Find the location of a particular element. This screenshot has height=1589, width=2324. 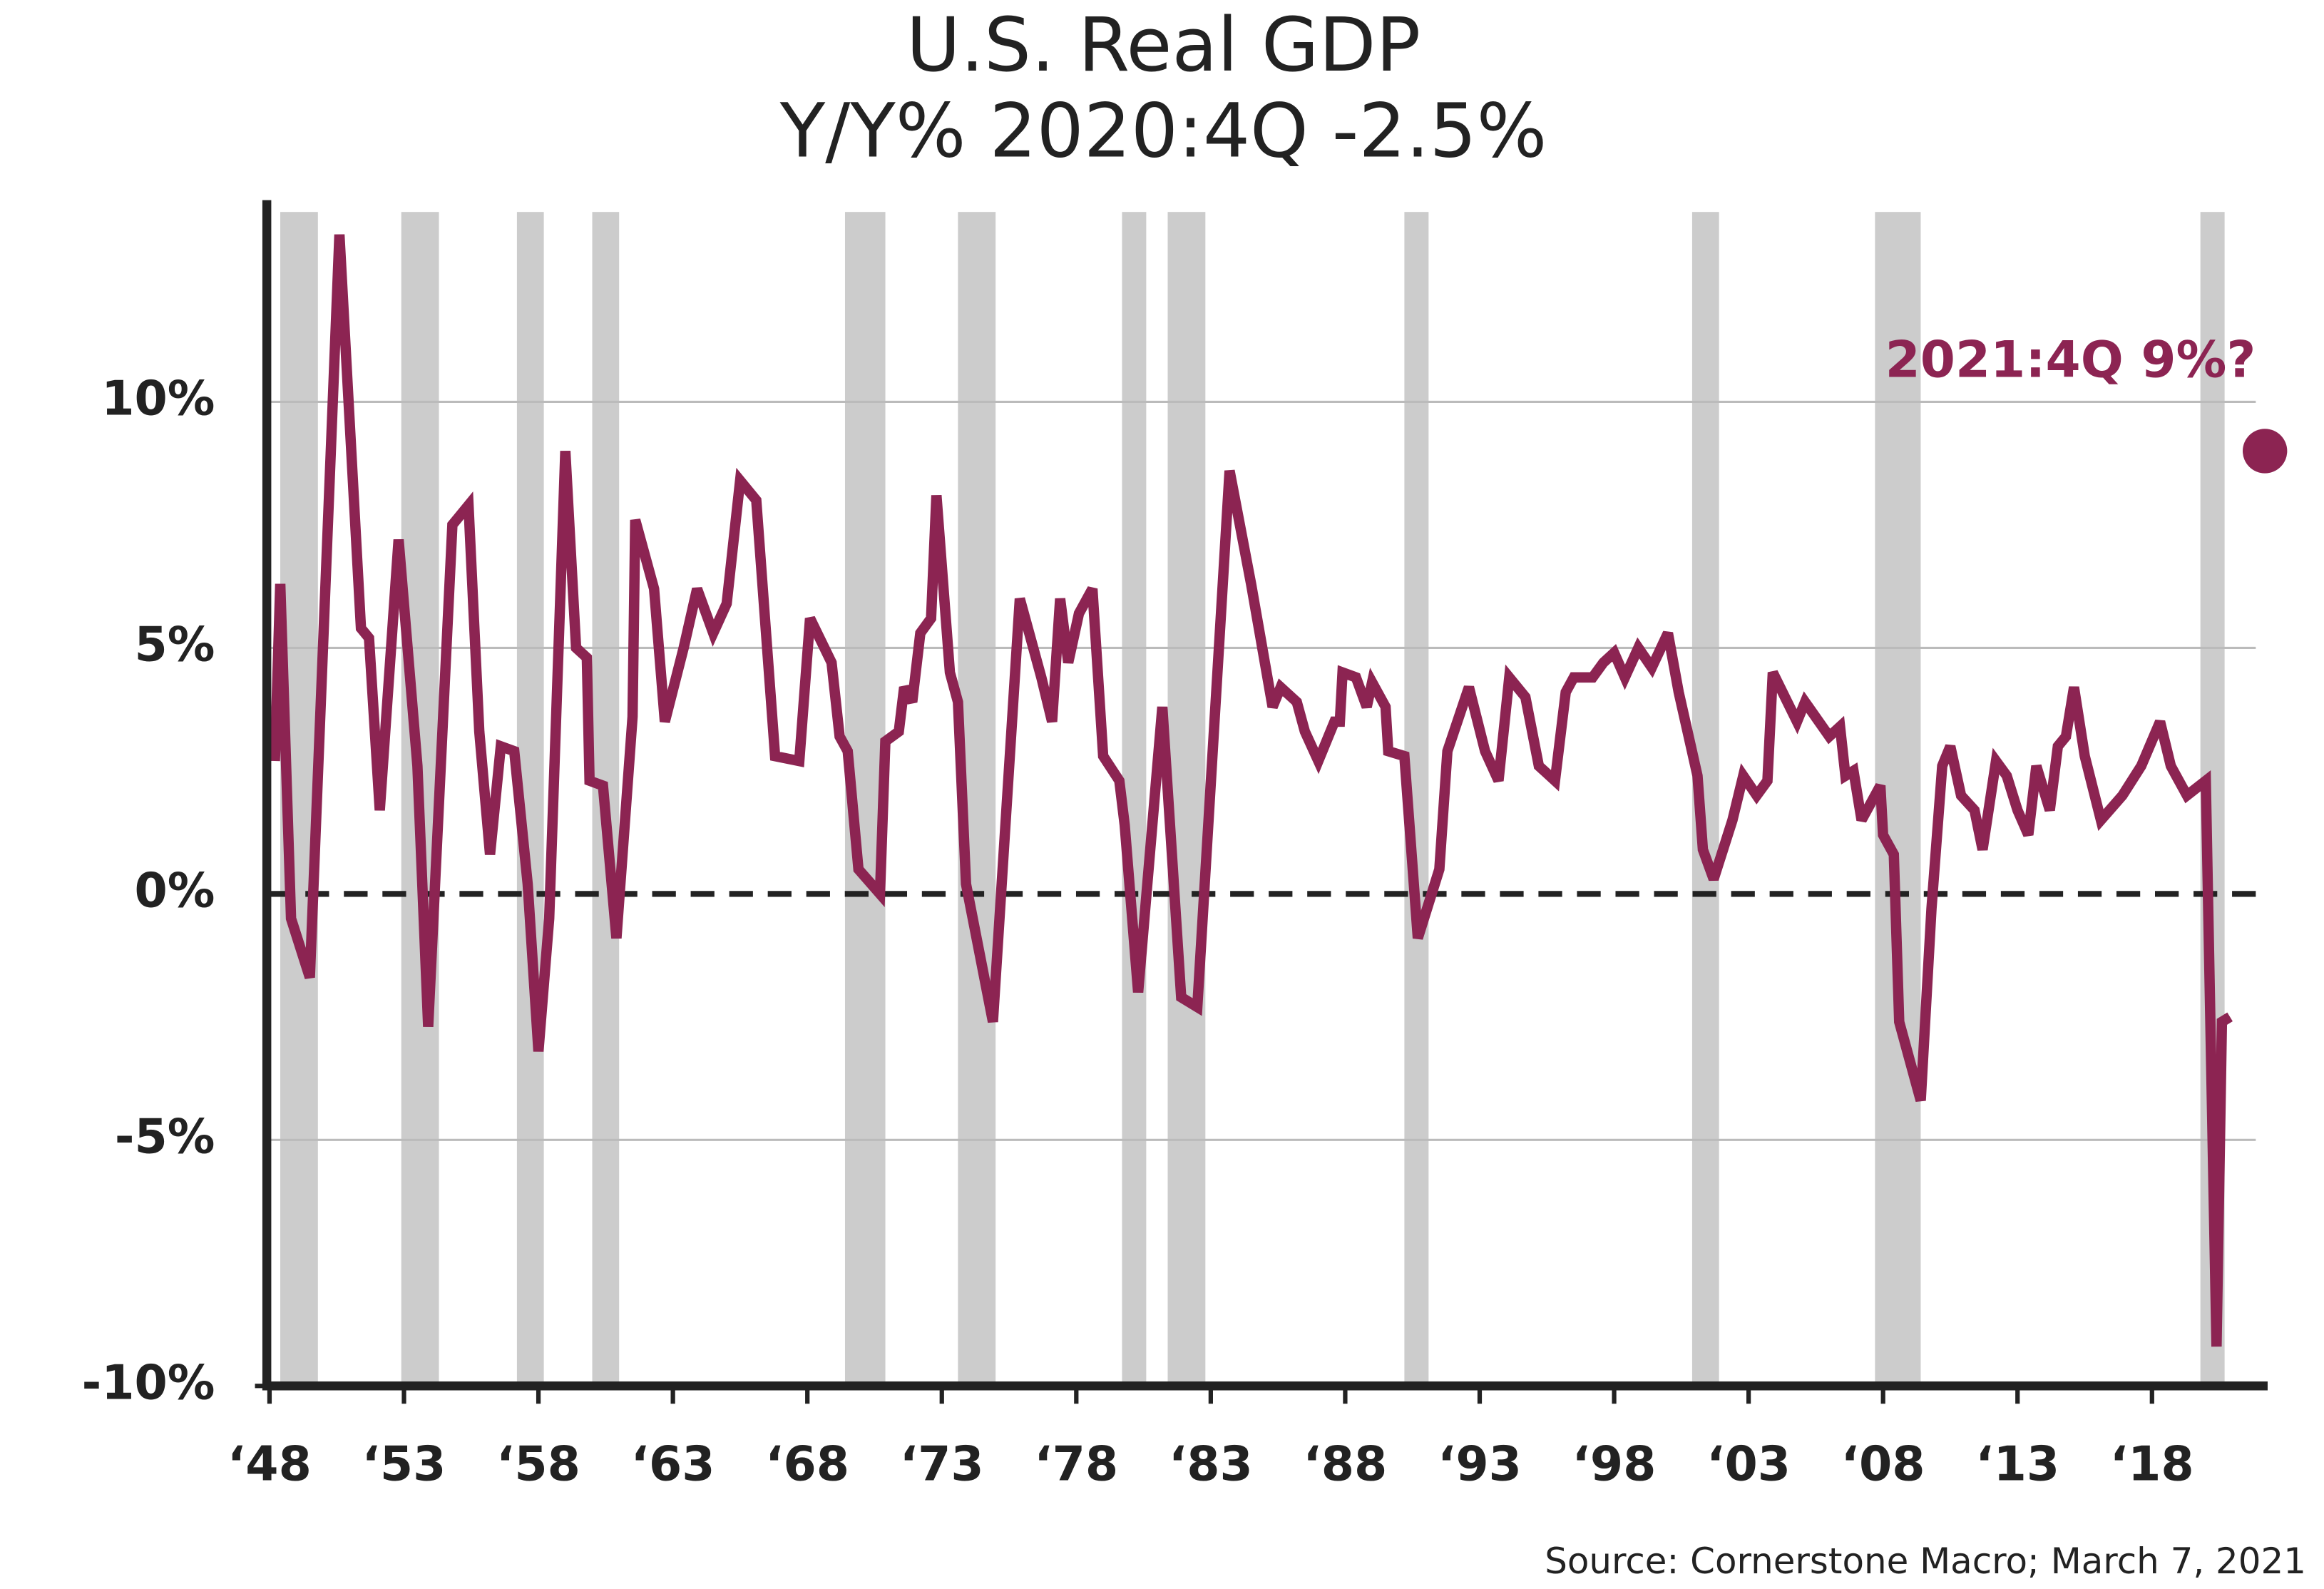

x-tick-label: ‘18 is located at coordinates (2152, 1464).